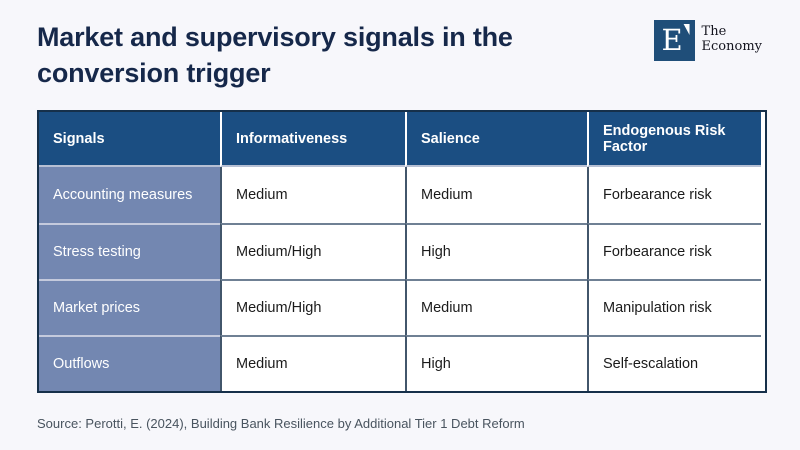 This screenshot has height=450, width=800. Describe the element at coordinates (686, 29) in the screenshot. I see `apostrophe-icon` at that location.